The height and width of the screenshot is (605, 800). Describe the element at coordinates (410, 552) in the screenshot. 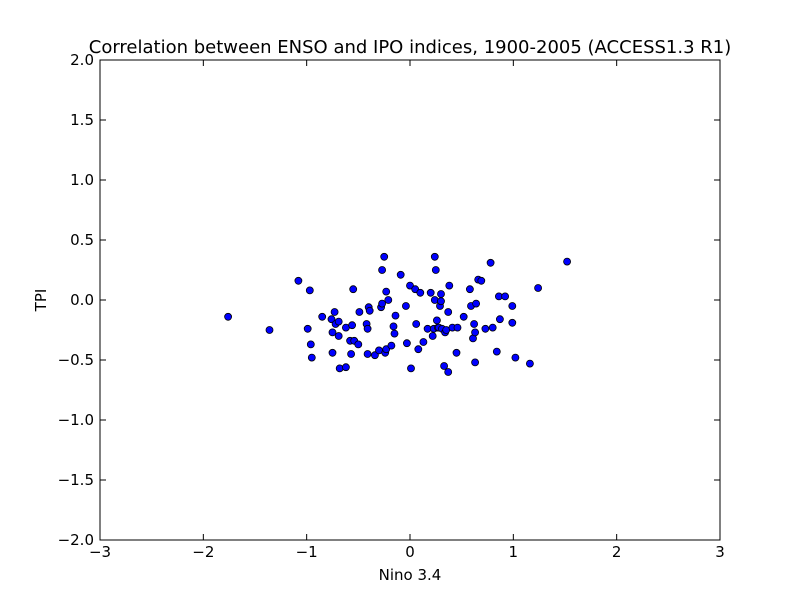

I see `x-tick-label: 0` at that location.